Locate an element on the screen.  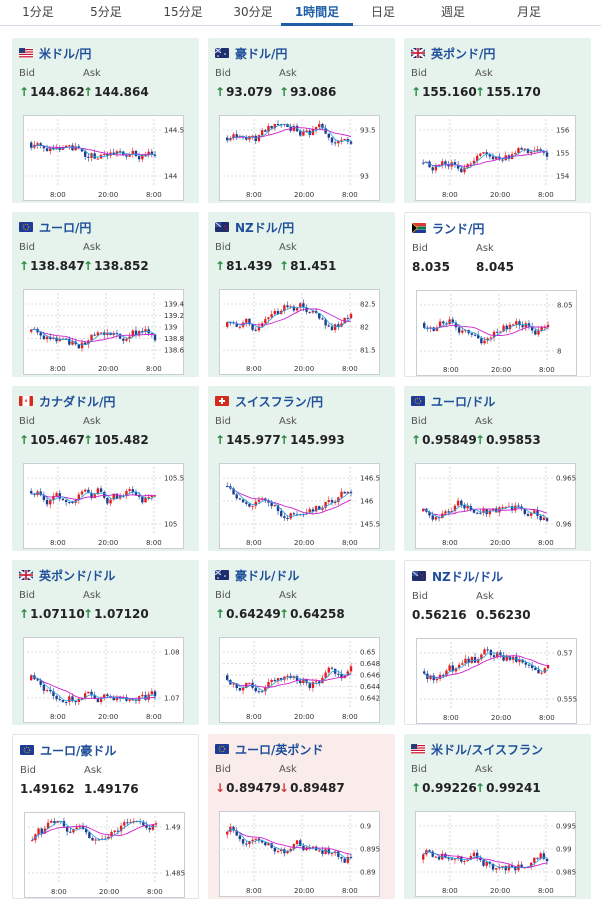
pair-title-link: 英ポンド/円 is located at coordinates (453, 53).